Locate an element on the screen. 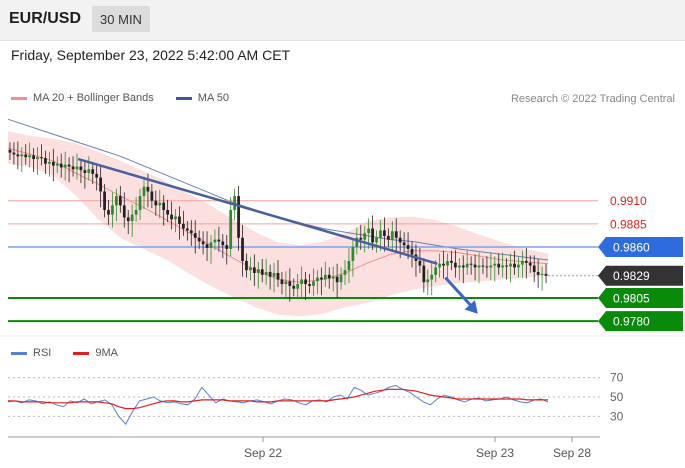 This screenshot has width=685, height=468. timeframe-button: 30 MIN is located at coordinates (121, 19).